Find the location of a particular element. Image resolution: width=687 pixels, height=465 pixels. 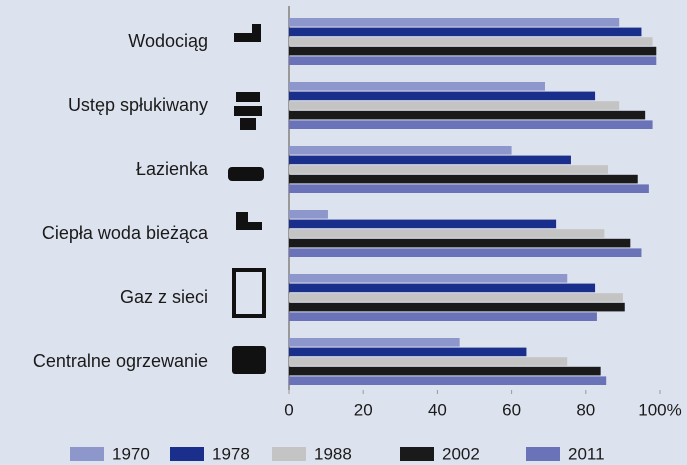

category-label: Gaz z sieci is located at coordinates (164, 297).